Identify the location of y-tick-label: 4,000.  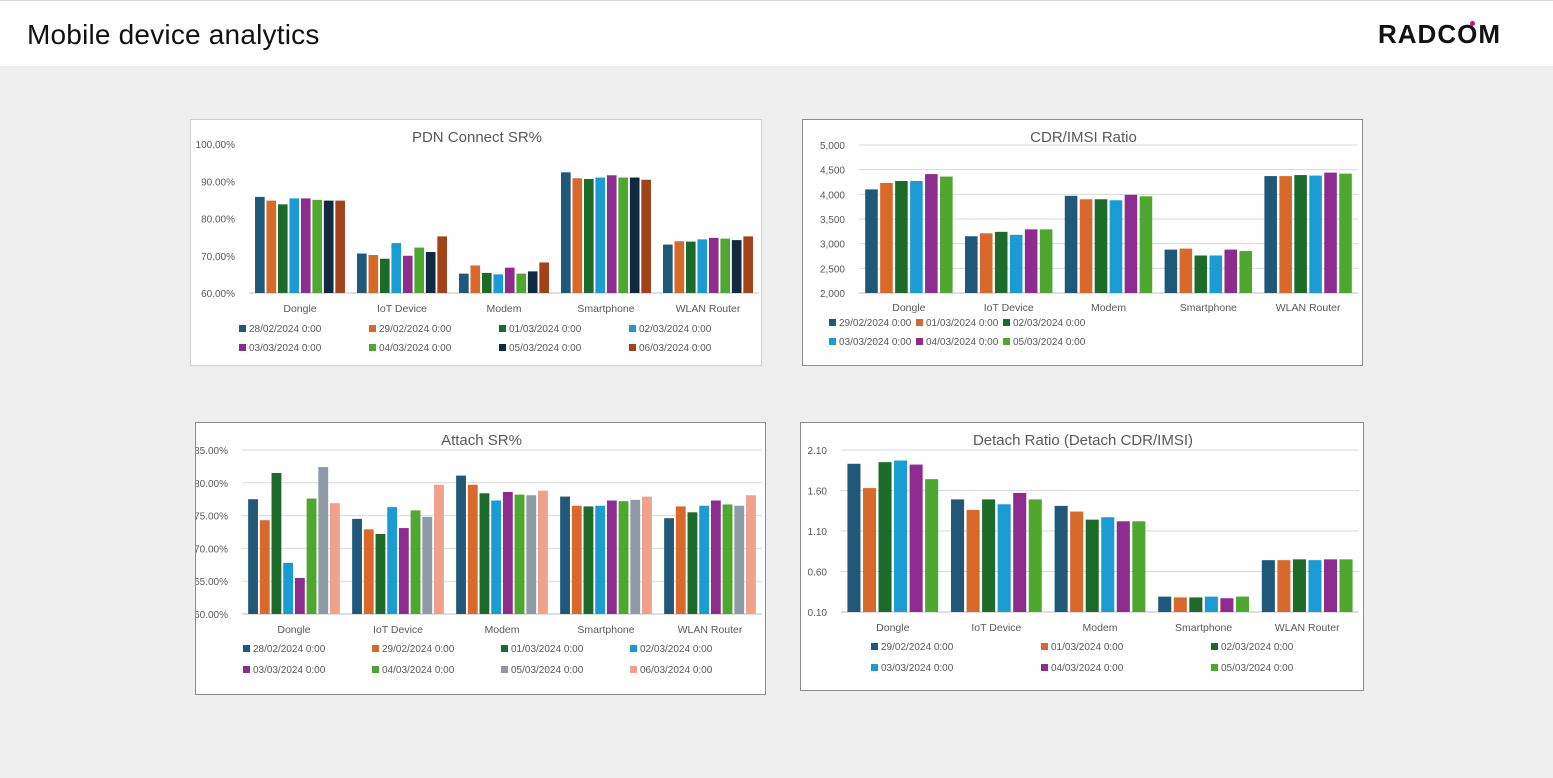
(832, 195).